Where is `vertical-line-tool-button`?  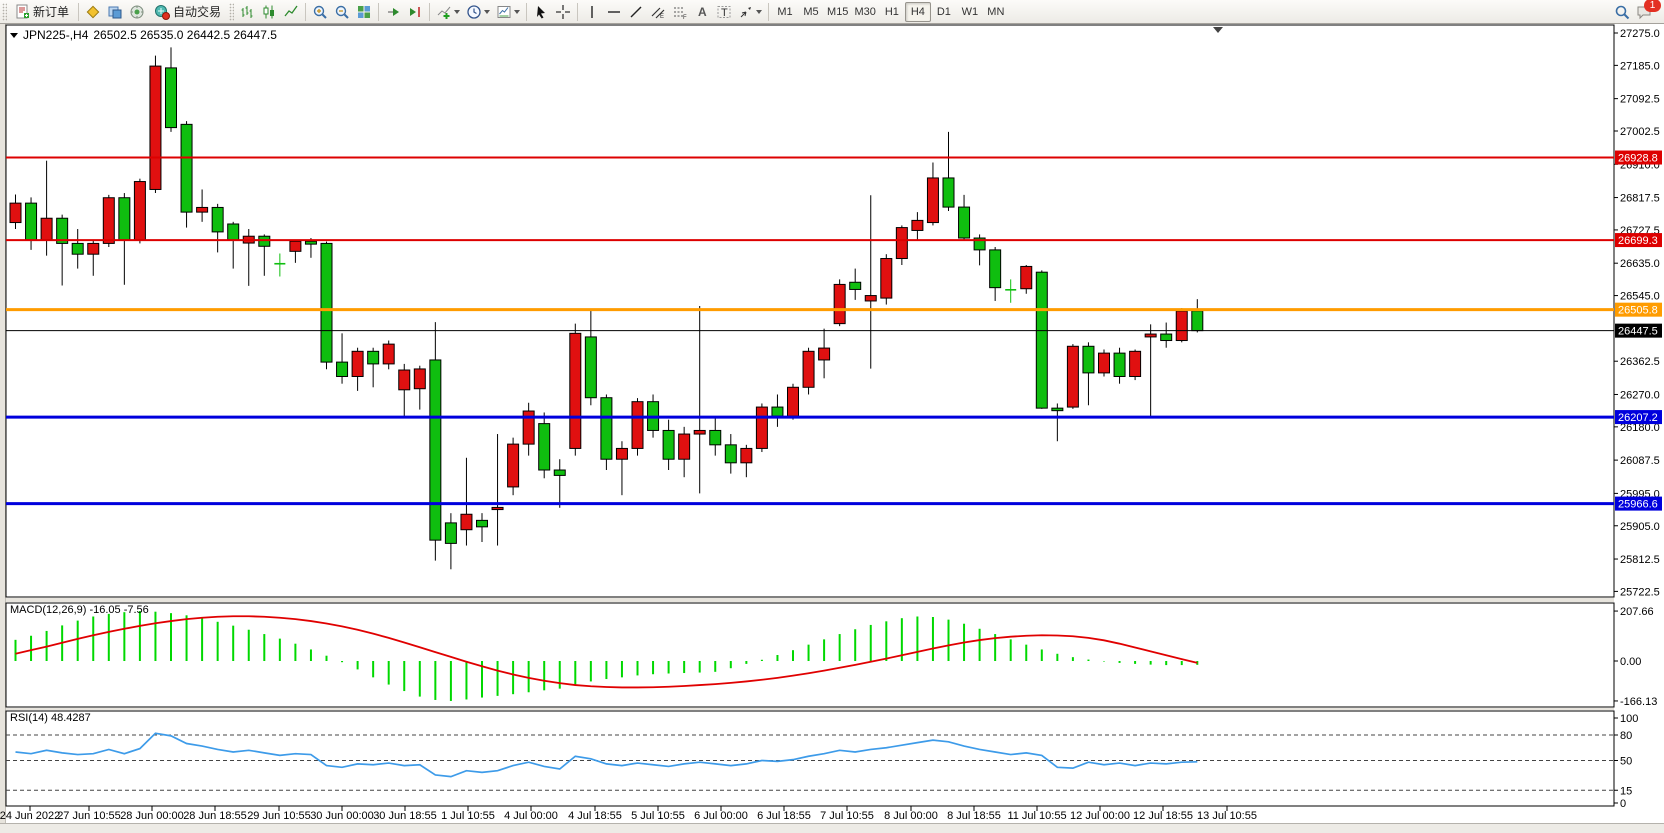 vertical-line-tool-button is located at coordinates (592, 12).